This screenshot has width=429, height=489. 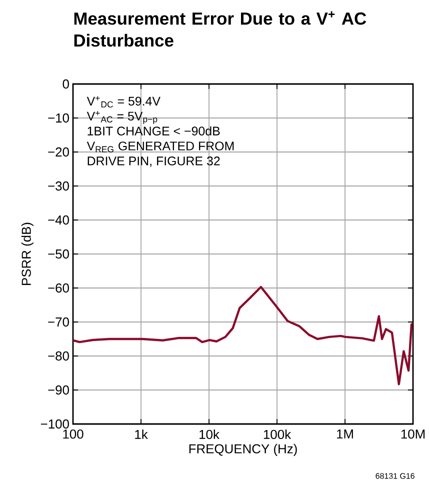 What do you see at coordinates (58, 322) in the screenshot?
I see `y-tick-label: −70` at bounding box center [58, 322].